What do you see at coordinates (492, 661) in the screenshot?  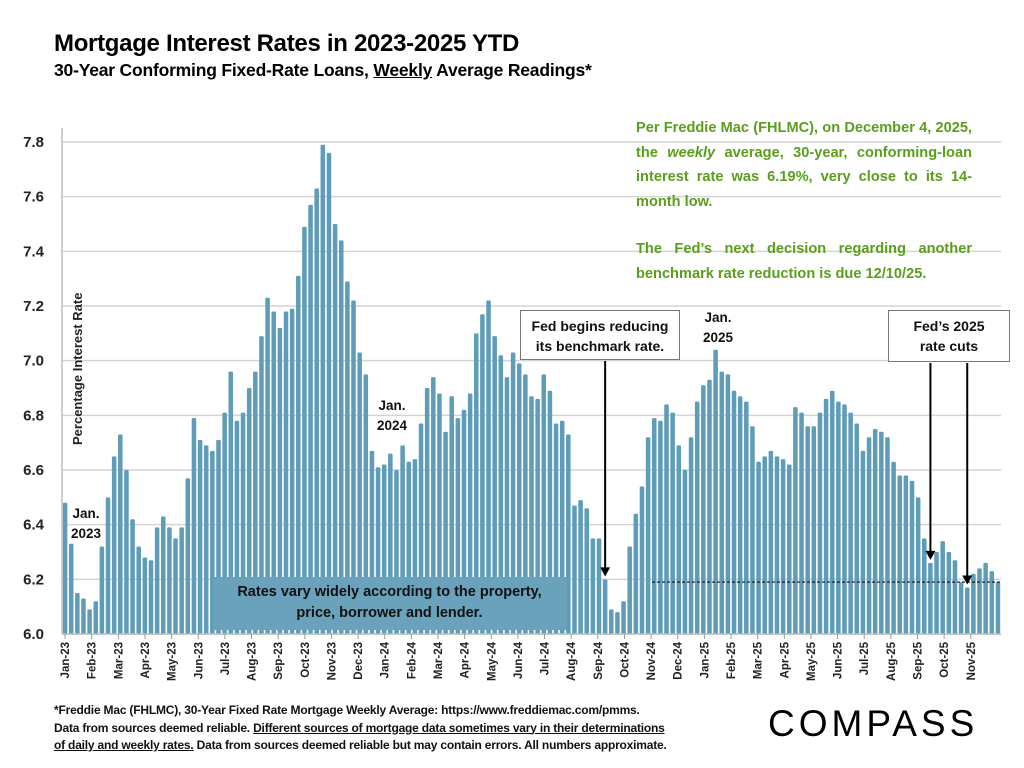 I see `x-tick-label: May-24` at bounding box center [492, 661].